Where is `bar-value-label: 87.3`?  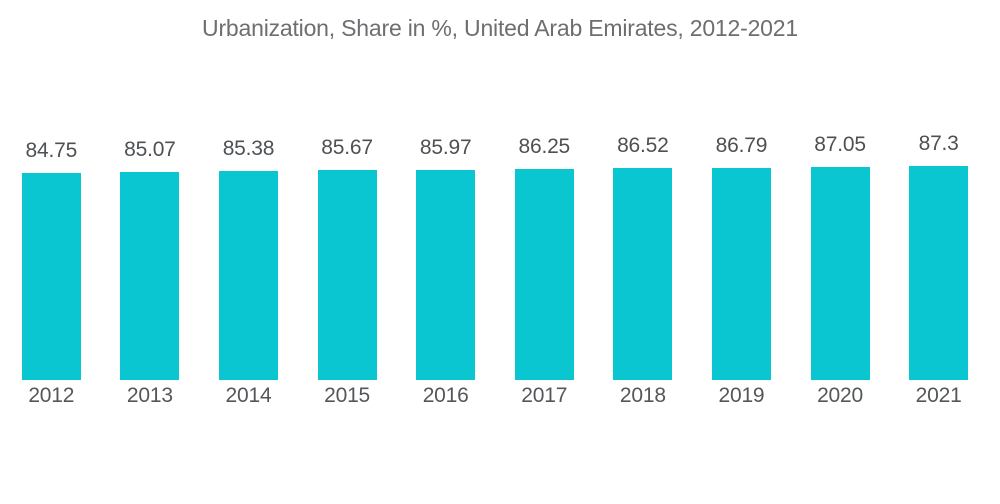 bar-value-label: 87.3 is located at coordinates (938, 143).